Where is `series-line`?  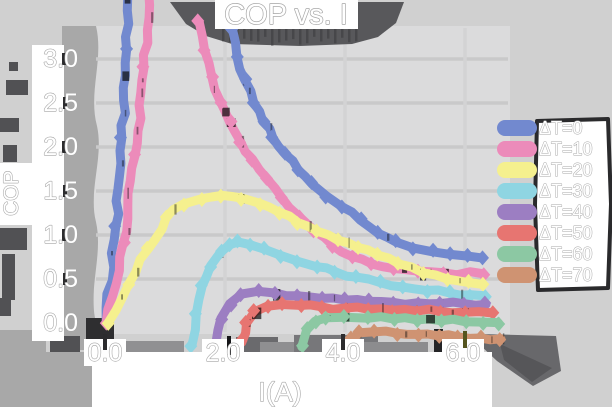 series-line is located at coordinates (128, 164).